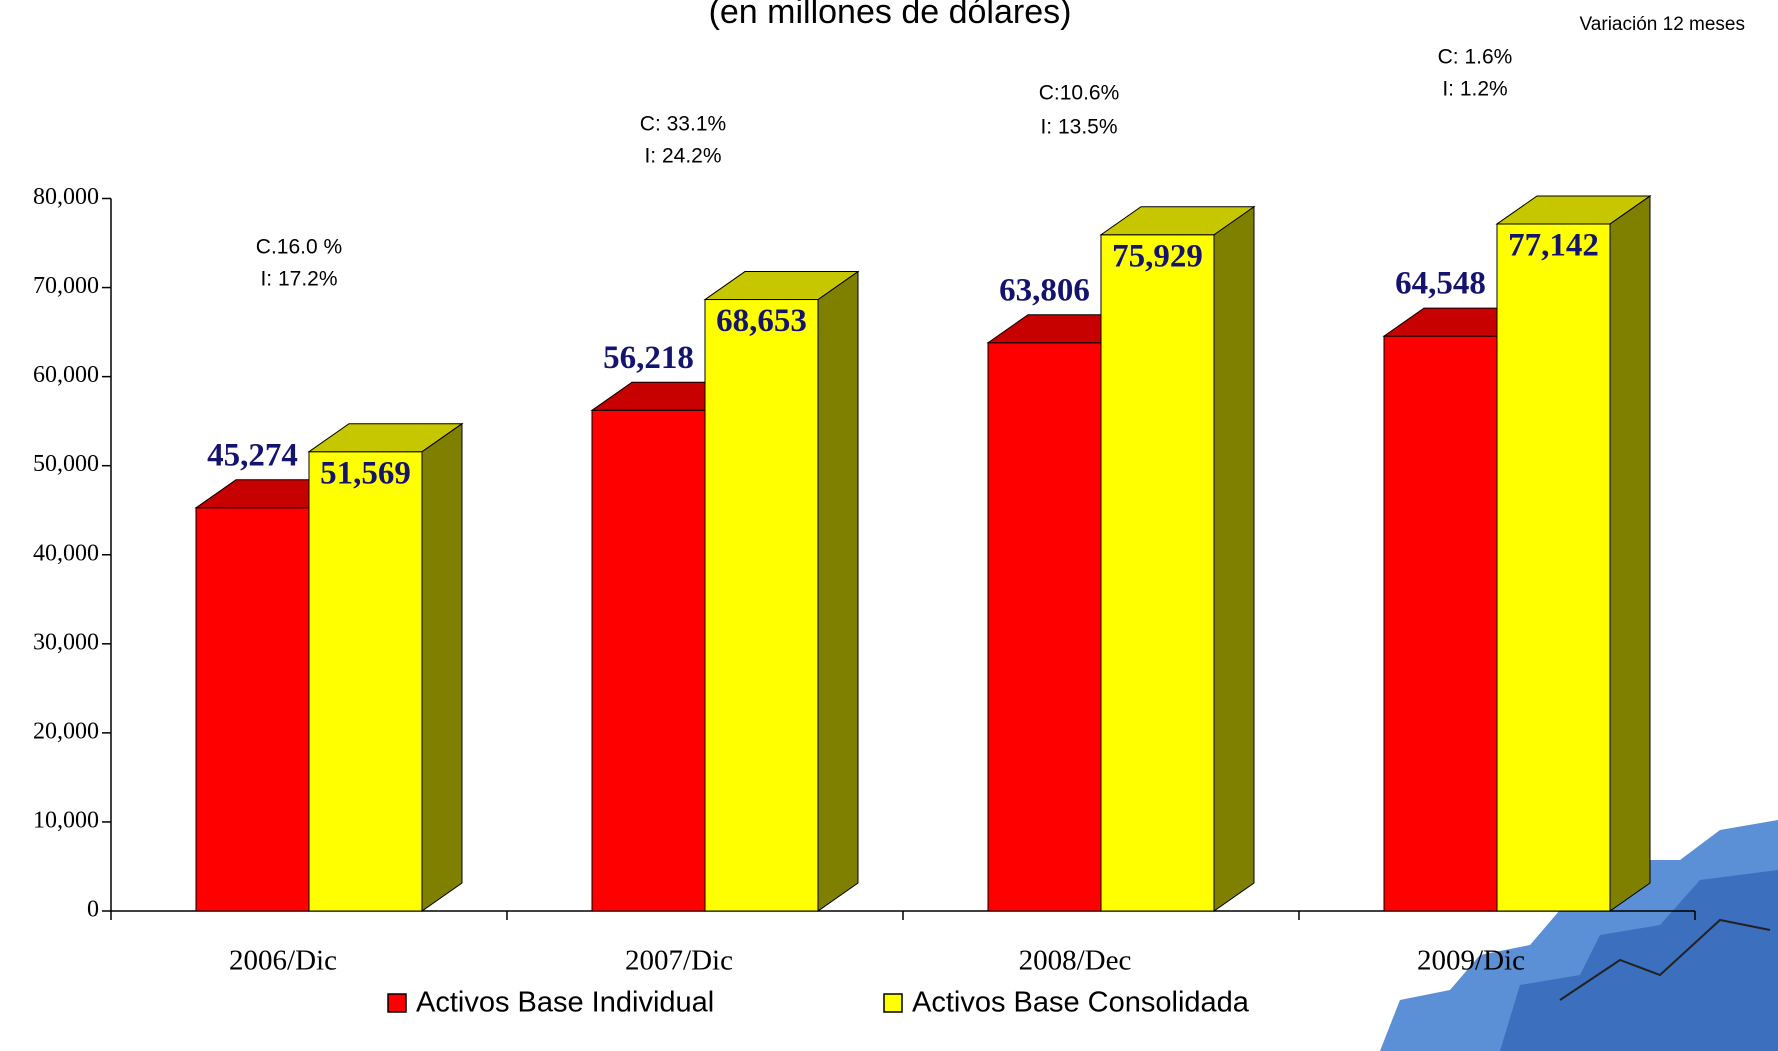 The width and height of the screenshot is (1778, 1051). Describe the element at coordinates (565, 1003) in the screenshot. I see `legend-label: Activos Base Individual` at that location.